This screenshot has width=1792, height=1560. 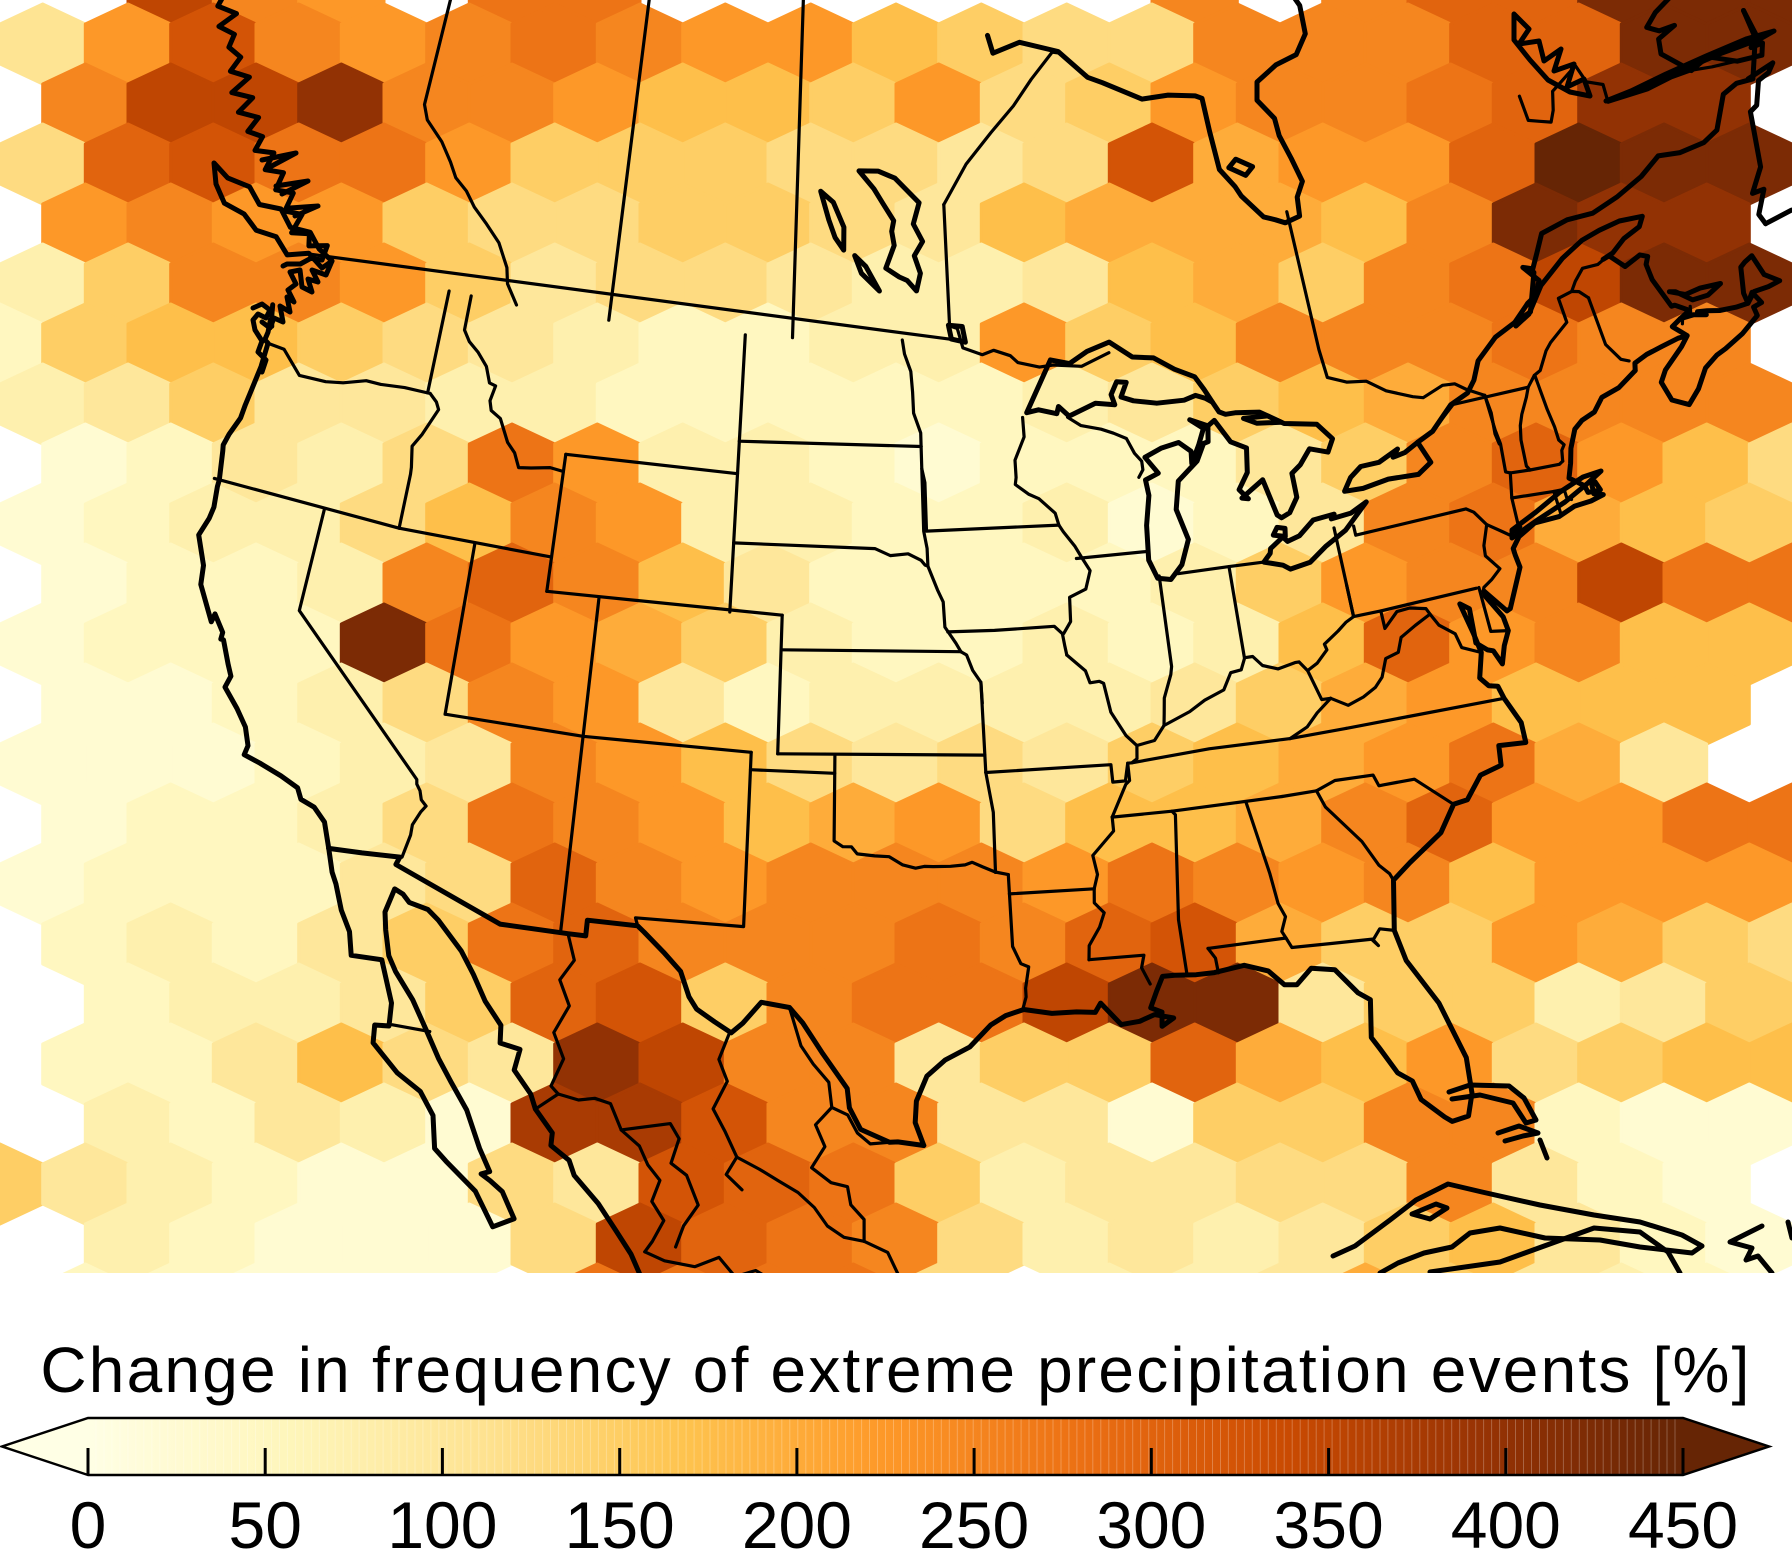 What do you see at coordinates (88, 1524) in the screenshot?
I see `svg-text: 0` at bounding box center [88, 1524].